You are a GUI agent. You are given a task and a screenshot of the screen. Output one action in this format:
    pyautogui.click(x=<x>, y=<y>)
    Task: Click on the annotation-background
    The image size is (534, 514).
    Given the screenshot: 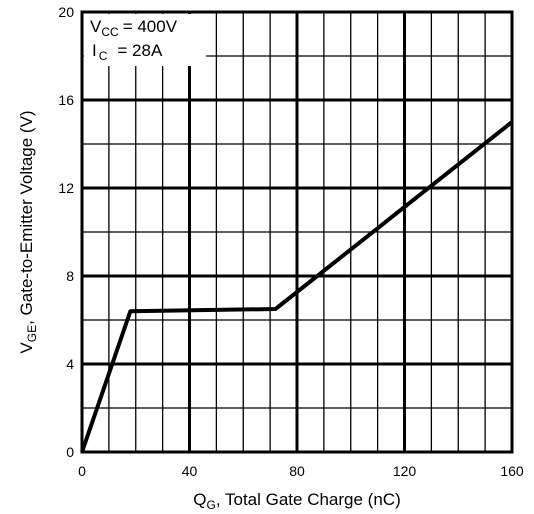 What is the action you would take?
    pyautogui.click(x=145, y=40)
    